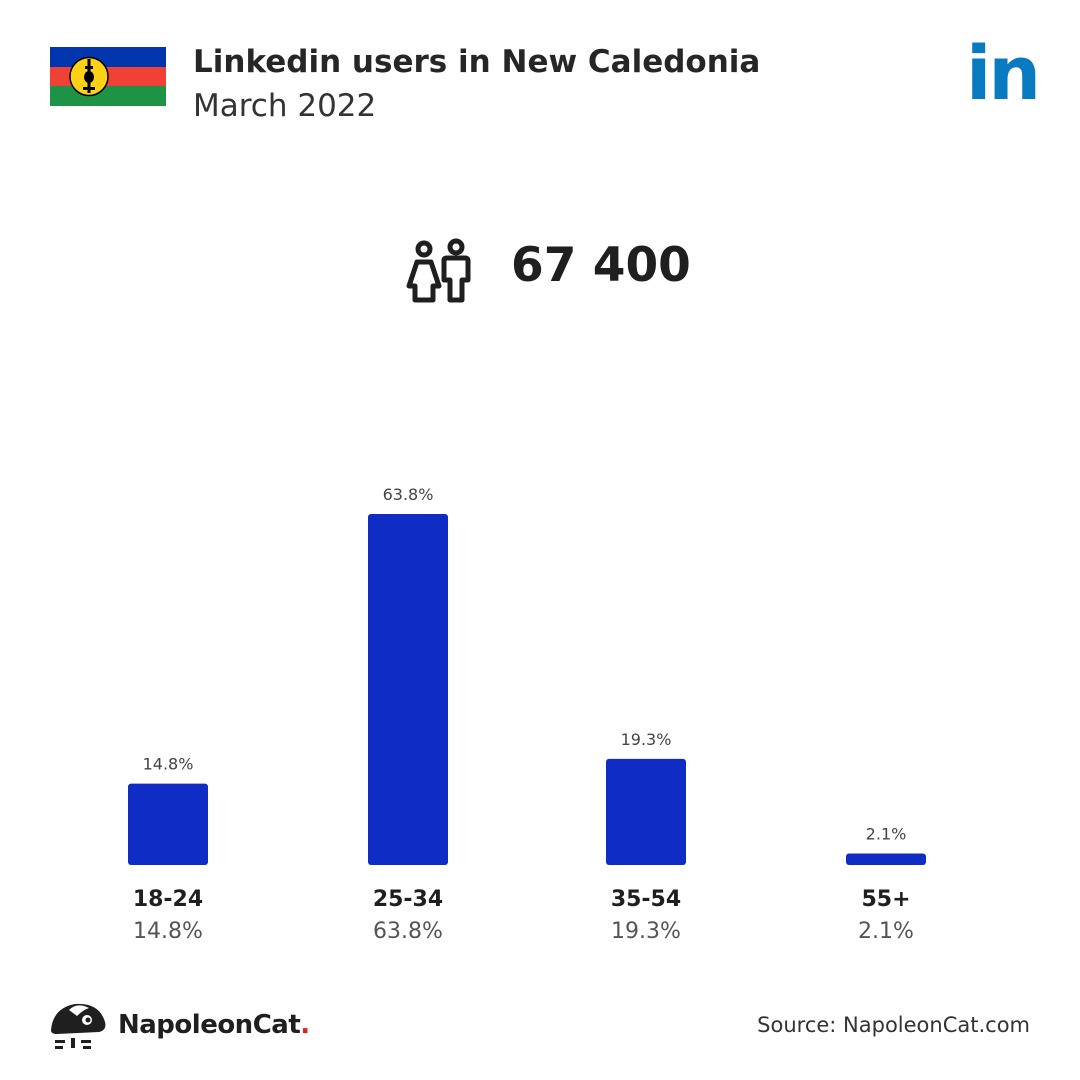 This screenshot has width=1080, height=1080. I want to click on category-percent-label: 63.8%, so click(408, 931).